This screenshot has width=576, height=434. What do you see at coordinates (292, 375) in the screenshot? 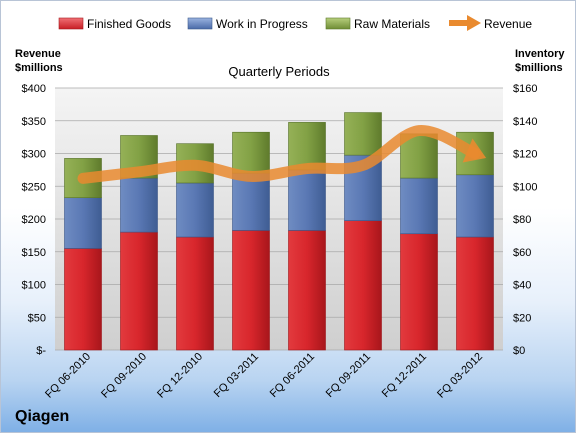
I see `x-tick-label: FQ 06-2011` at bounding box center [292, 375].